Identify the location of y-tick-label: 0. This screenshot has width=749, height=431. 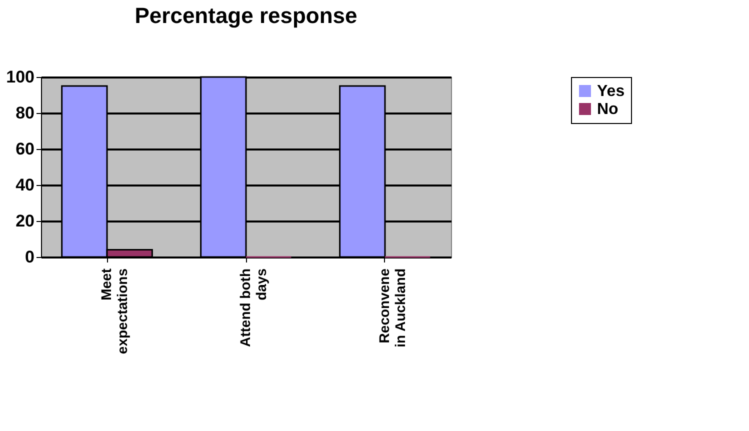
(29, 257).